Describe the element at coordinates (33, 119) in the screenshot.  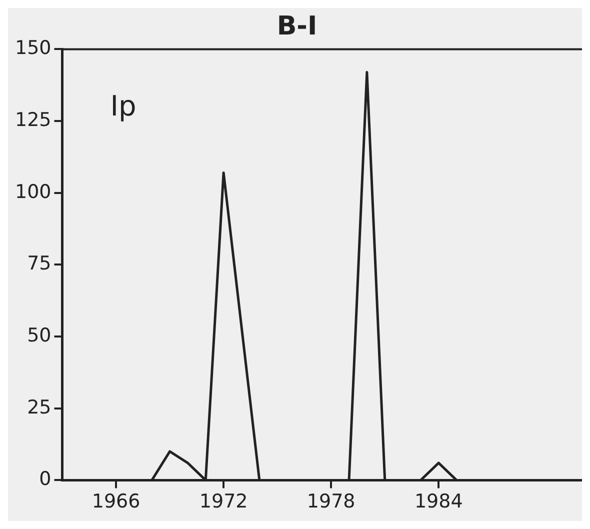
I see `y-tick-label: 125` at that location.